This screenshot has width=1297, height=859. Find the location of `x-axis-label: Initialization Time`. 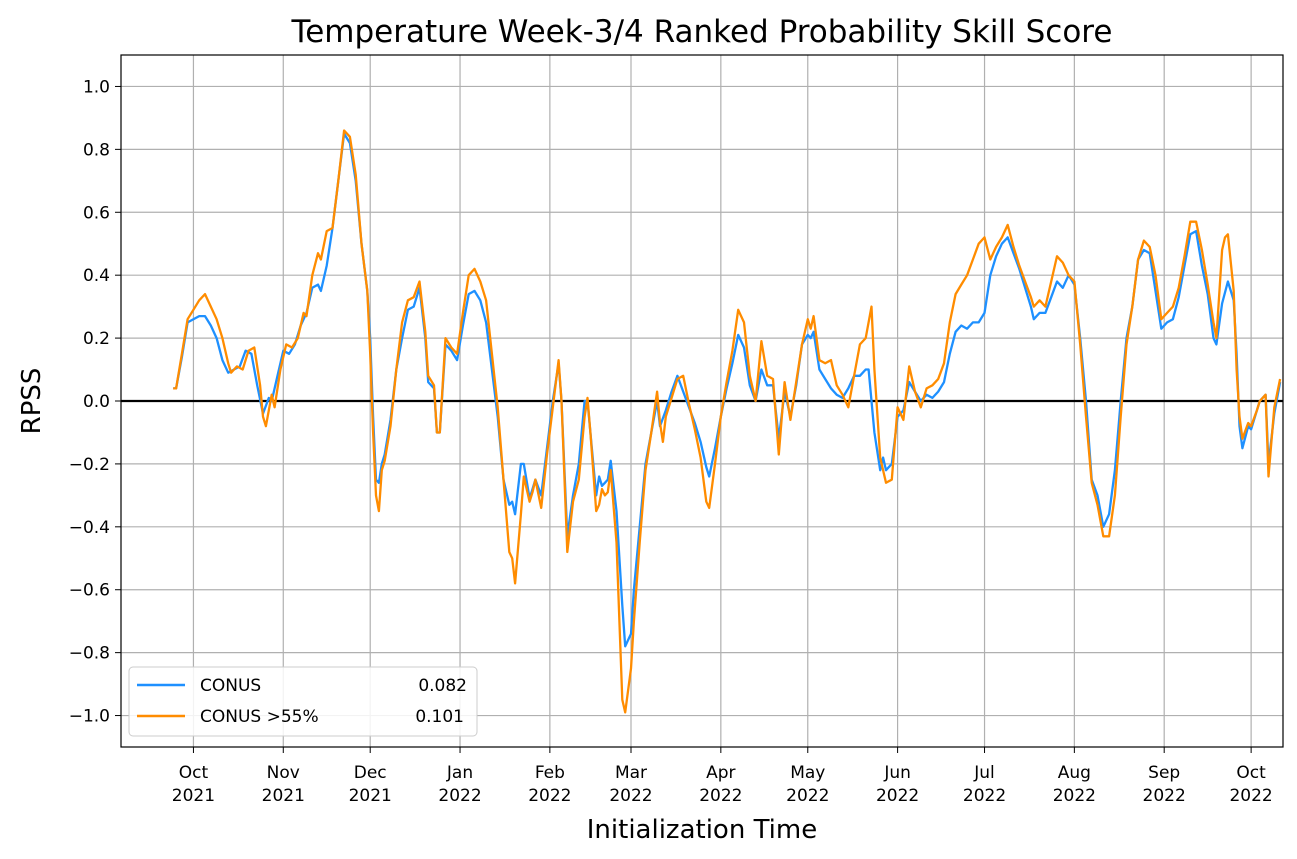

x-axis-label: Initialization Time is located at coordinates (702, 830).